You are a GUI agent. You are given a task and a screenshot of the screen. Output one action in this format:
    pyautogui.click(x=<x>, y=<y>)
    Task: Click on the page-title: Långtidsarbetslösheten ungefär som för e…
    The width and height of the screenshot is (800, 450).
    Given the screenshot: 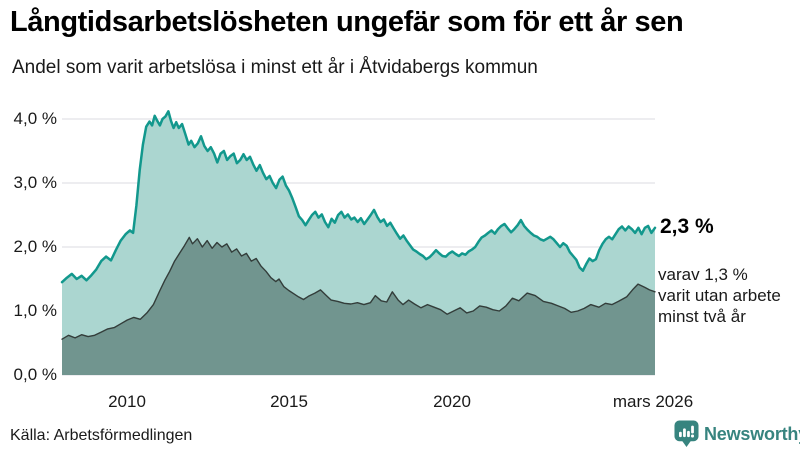 What is the action you would take?
    pyautogui.click(x=347, y=22)
    